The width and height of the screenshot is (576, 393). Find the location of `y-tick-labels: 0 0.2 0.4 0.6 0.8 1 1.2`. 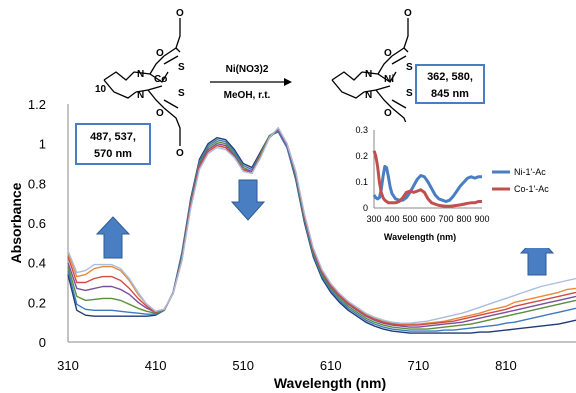

y-tick-labels: 0 0.2 0.4 0.6 0.8 1 1.2 is located at coordinates (37, 223).